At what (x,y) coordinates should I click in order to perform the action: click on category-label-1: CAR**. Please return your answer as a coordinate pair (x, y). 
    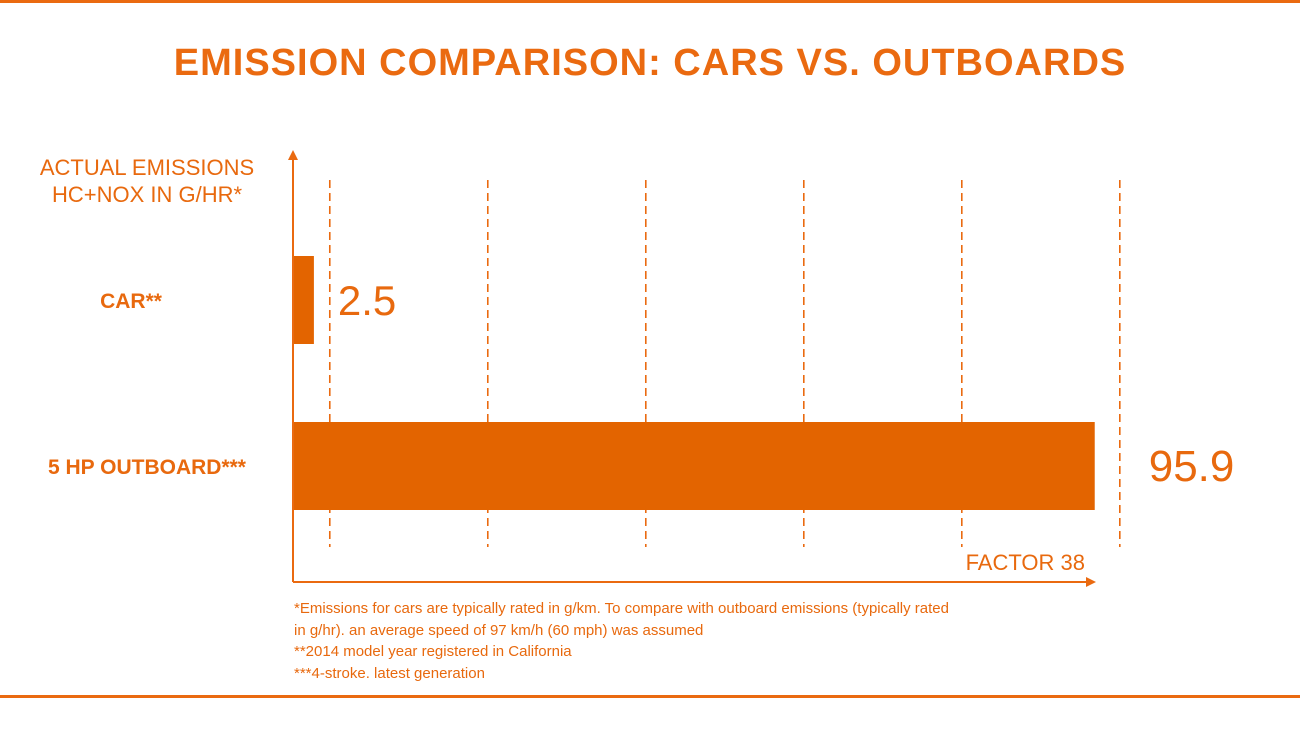
    Looking at the image, I should click on (131, 301).